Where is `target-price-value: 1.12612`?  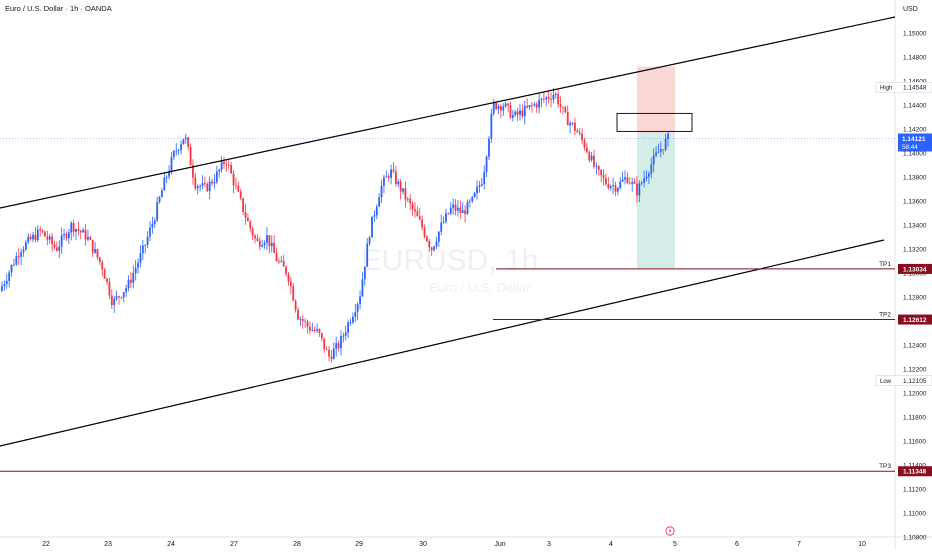
target-price-value: 1.12612 is located at coordinates (915, 320).